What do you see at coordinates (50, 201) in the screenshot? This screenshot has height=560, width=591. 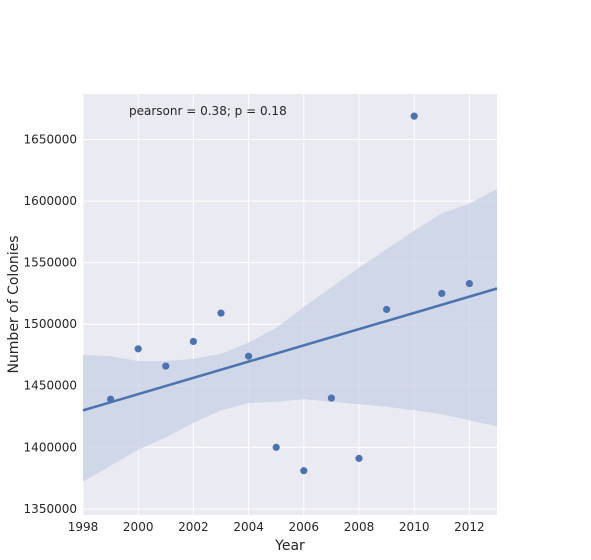 I see `y-tick-label: 1600000` at bounding box center [50, 201].